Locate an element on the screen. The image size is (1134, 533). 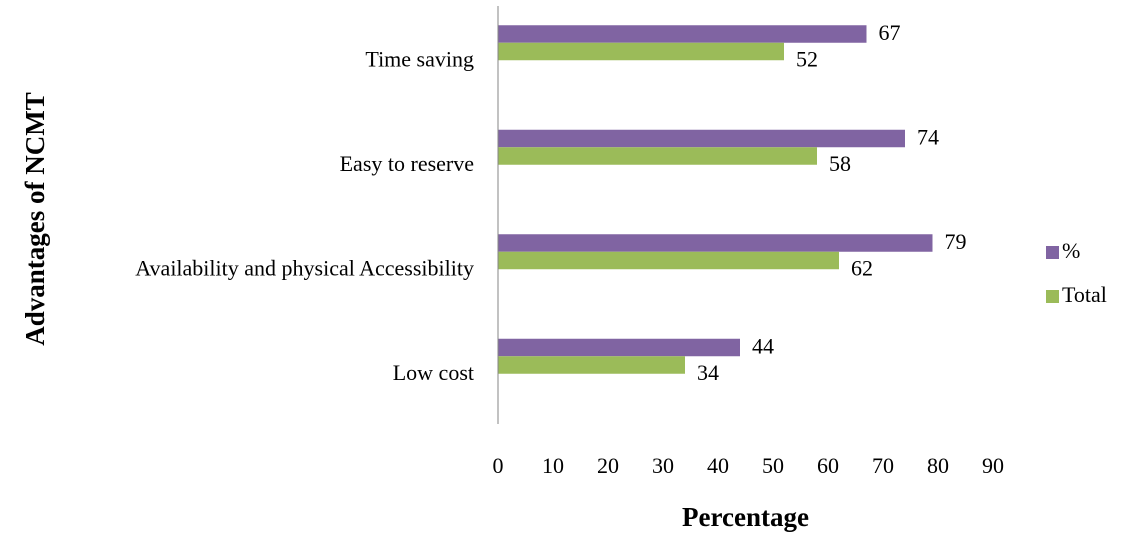
data-label-total-easy-to-reserve: 58 is located at coordinates (840, 163).